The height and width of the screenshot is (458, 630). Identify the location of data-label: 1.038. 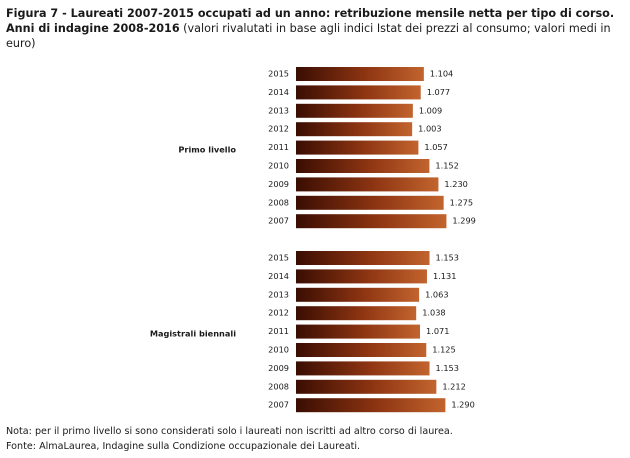
(433, 313).